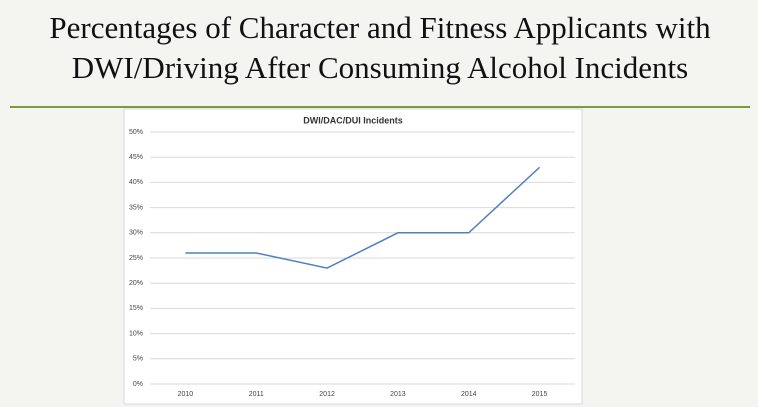  I want to click on y-tick-label: 35%, so click(136, 207).